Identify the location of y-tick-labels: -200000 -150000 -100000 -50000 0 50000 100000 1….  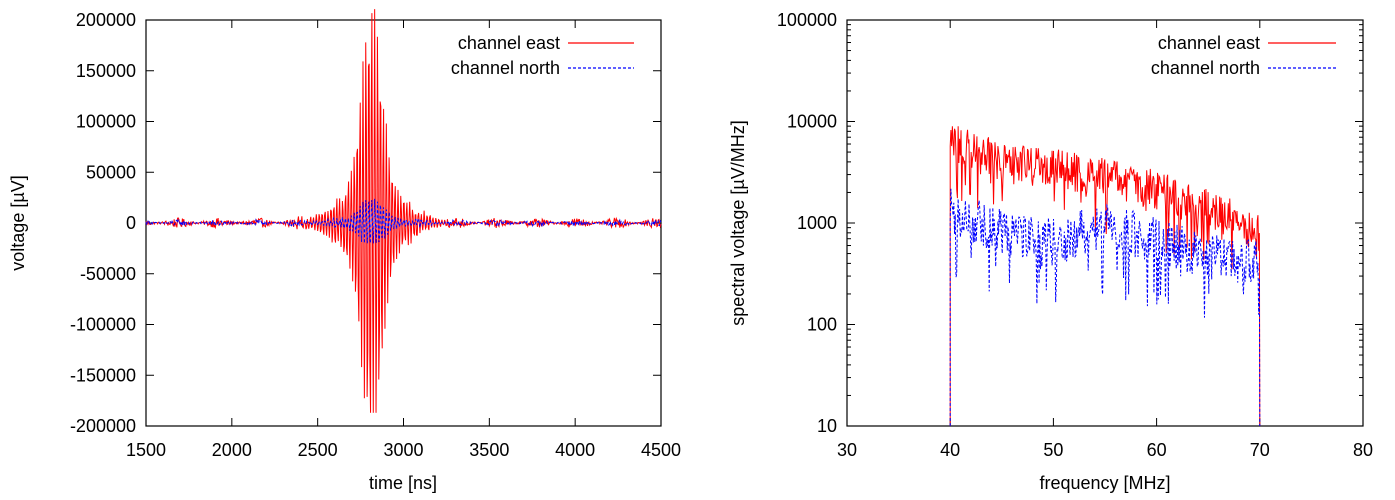
(103, 223).